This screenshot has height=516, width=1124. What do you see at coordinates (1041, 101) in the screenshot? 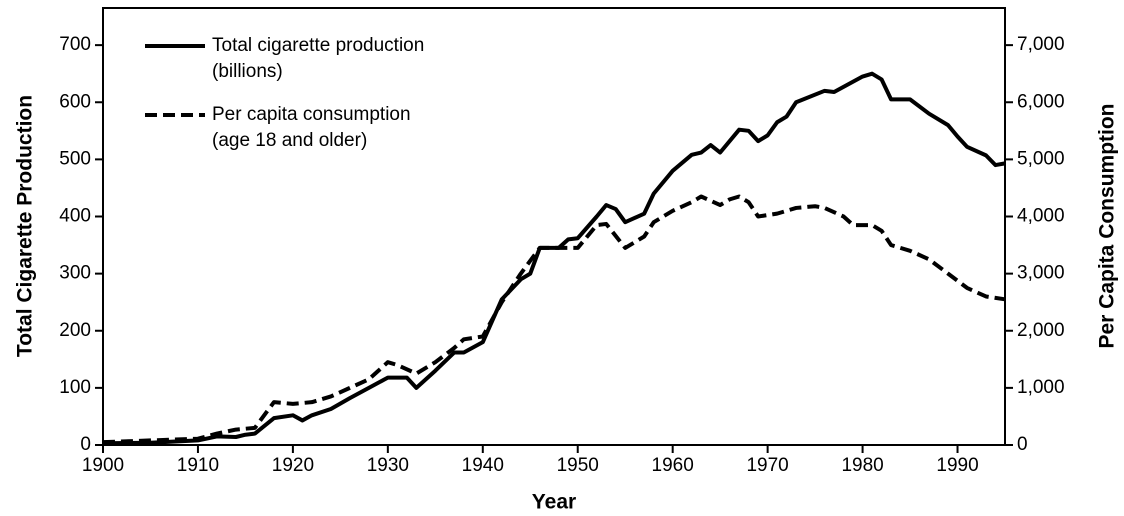
I see `y2-tick-label: 6,000` at bounding box center [1041, 101].